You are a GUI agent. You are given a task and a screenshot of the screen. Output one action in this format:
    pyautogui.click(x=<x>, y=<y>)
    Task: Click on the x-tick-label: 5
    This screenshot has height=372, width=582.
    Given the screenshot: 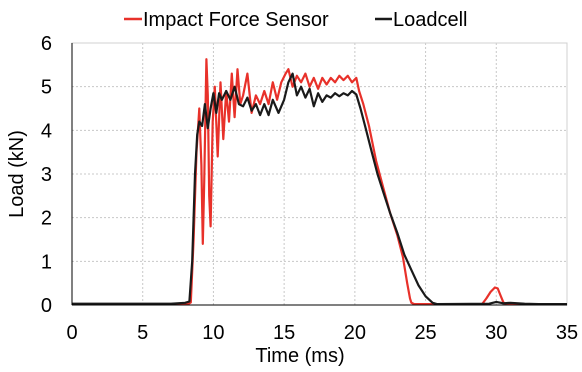 What is the action you would take?
    pyautogui.click(x=142, y=333)
    